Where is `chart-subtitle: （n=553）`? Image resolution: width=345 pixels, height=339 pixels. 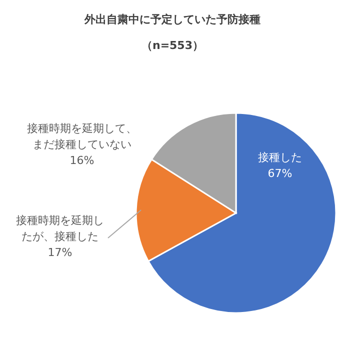
chart-subtitle: （n=553） is located at coordinates (172, 46).